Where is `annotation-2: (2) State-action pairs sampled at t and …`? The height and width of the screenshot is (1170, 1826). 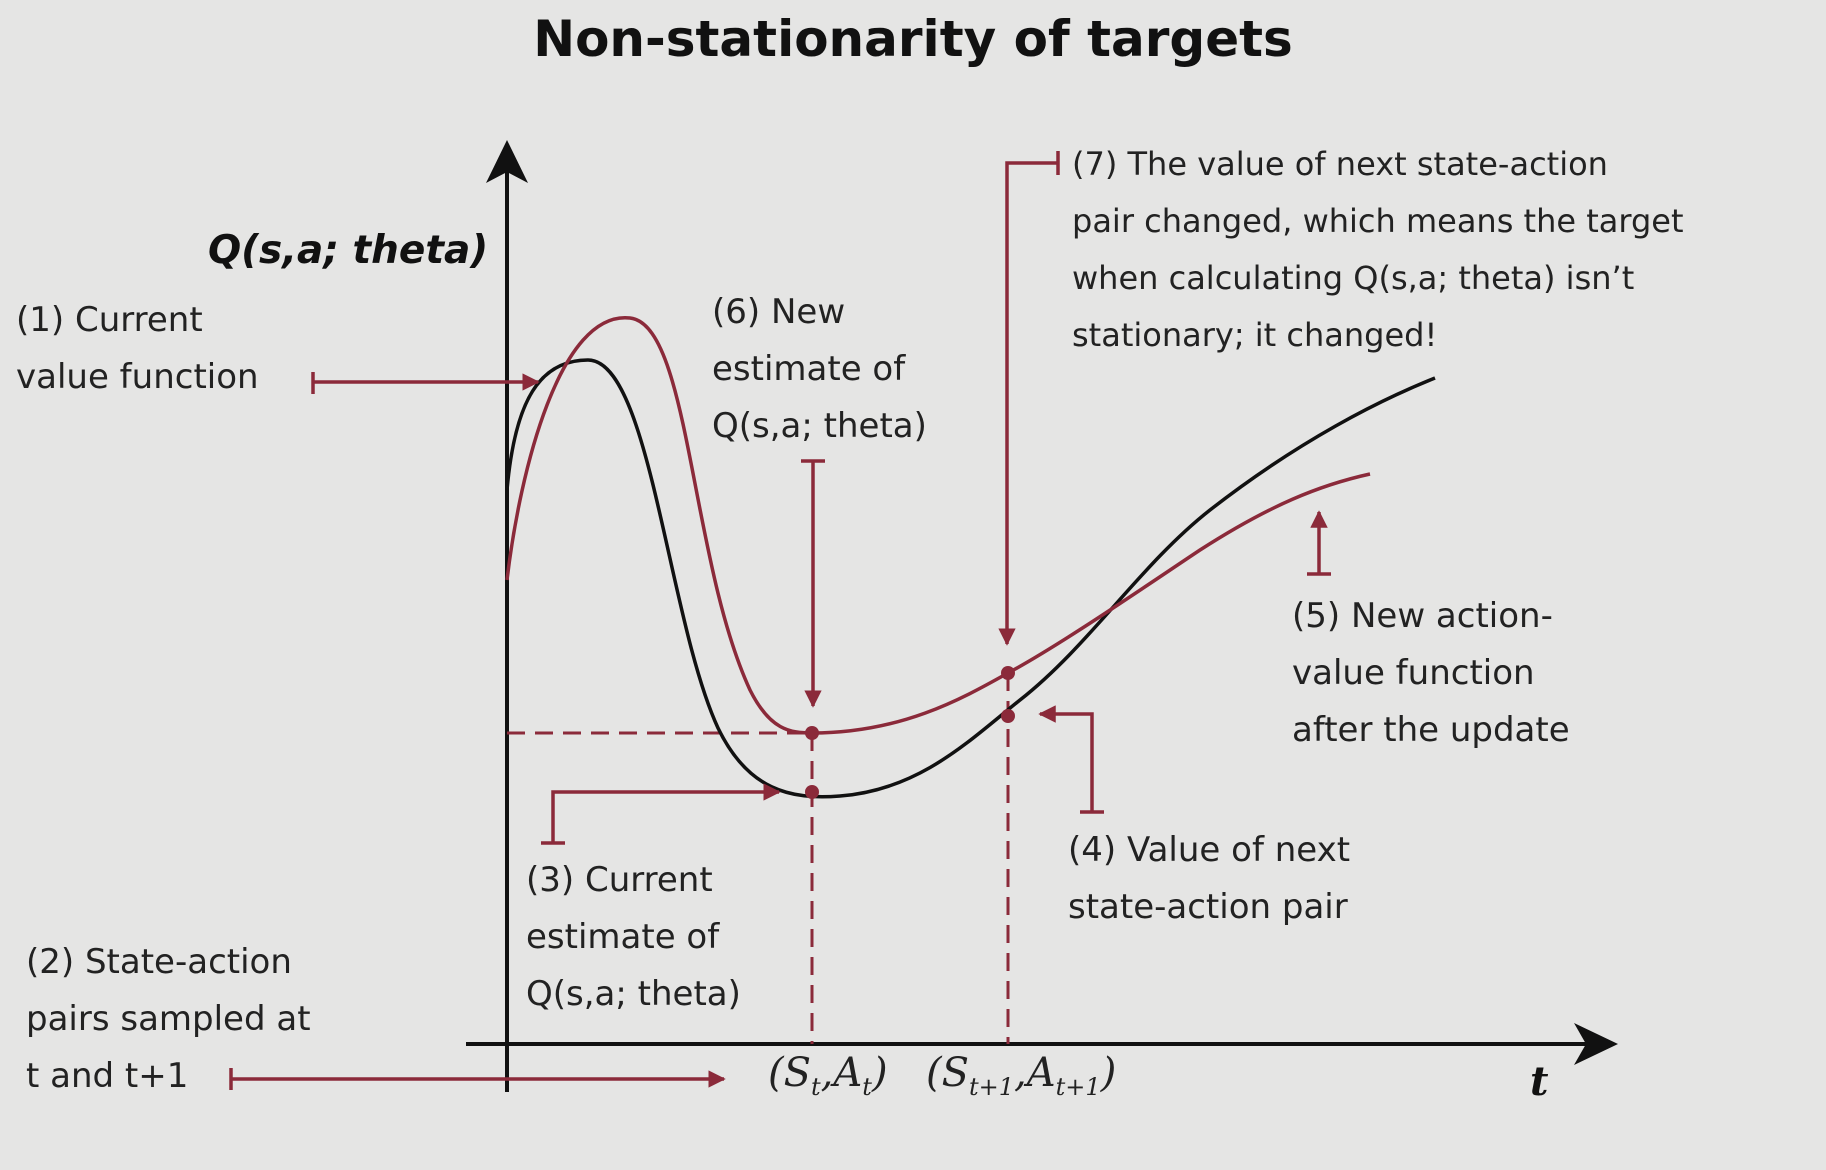
annotation-2: (2) State-action pairs sampled at t and … is located at coordinates (168, 1019).